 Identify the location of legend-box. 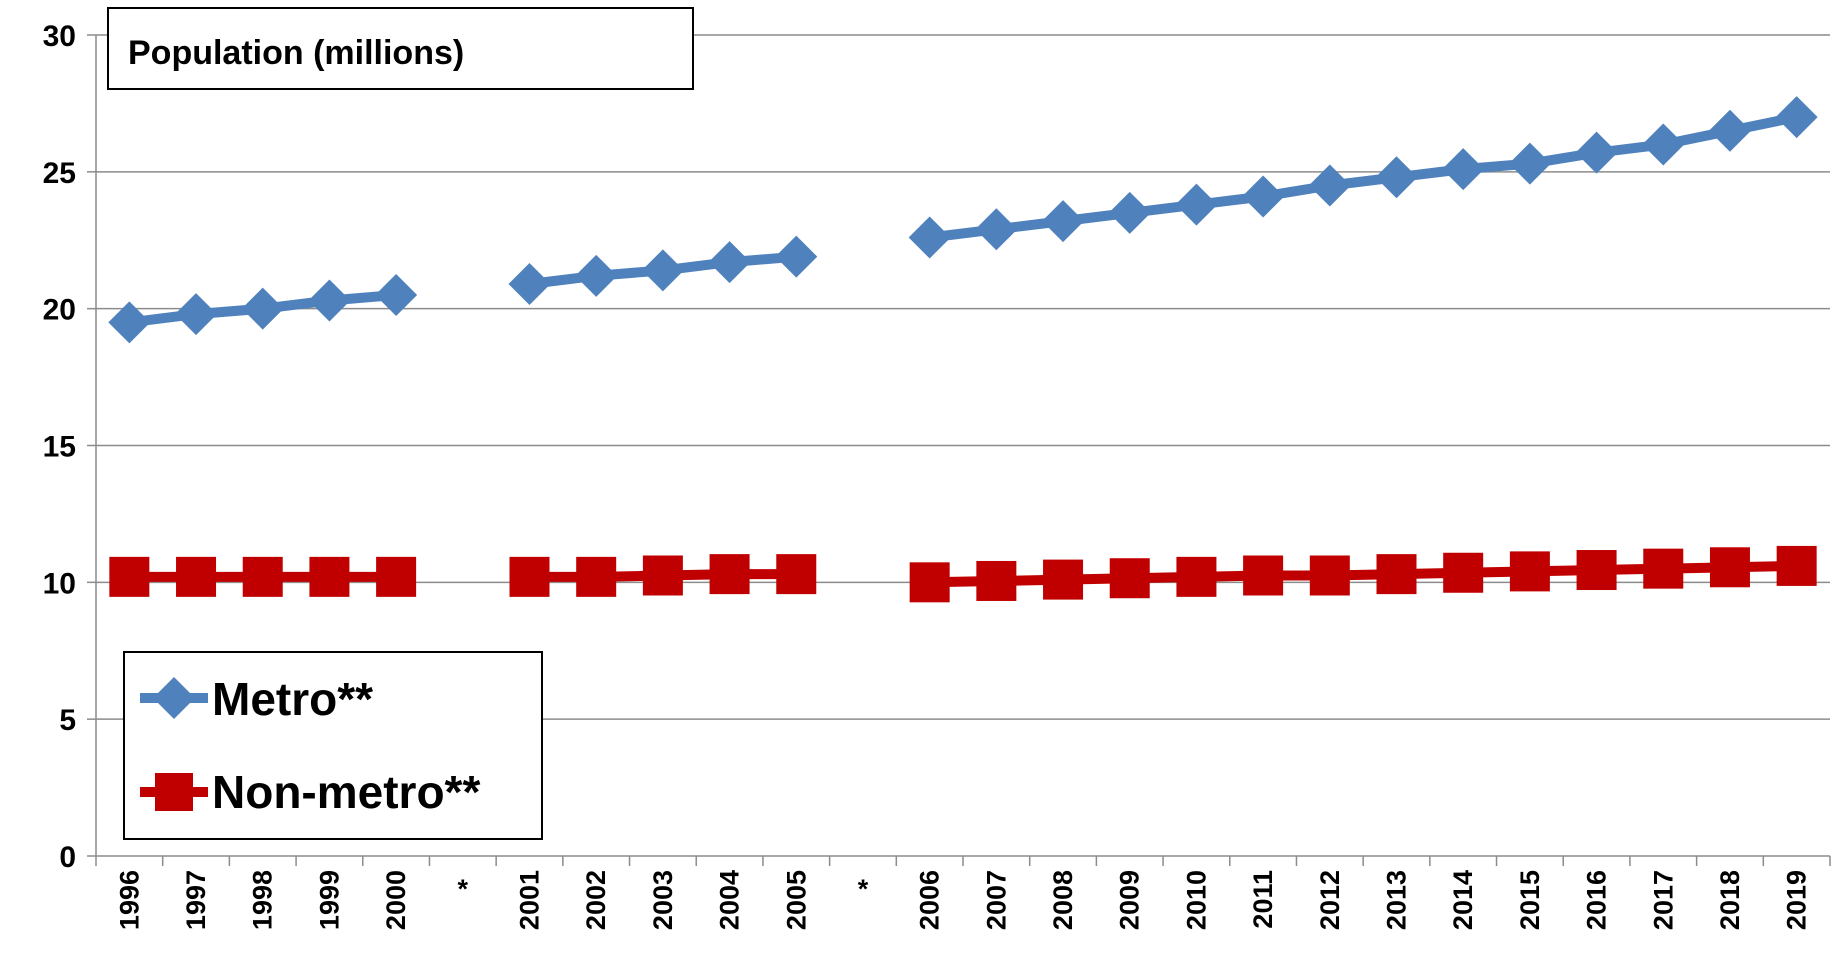
(333, 745).